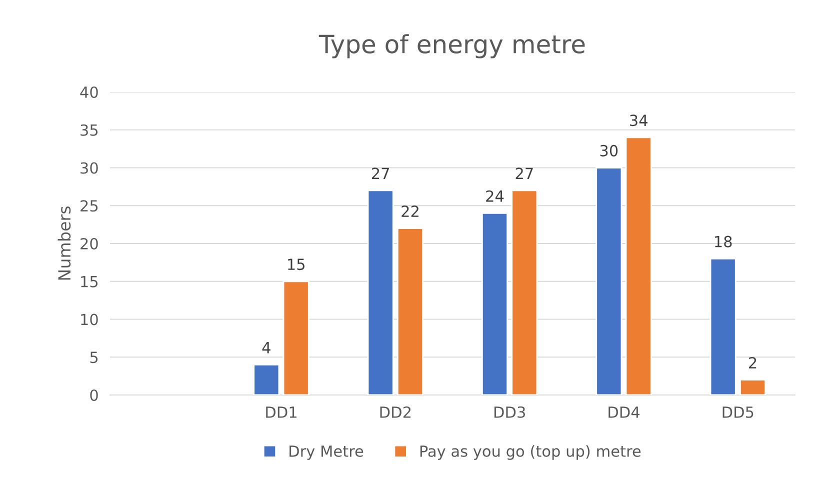  I want to click on y-tick-label: 40, so click(89, 92).